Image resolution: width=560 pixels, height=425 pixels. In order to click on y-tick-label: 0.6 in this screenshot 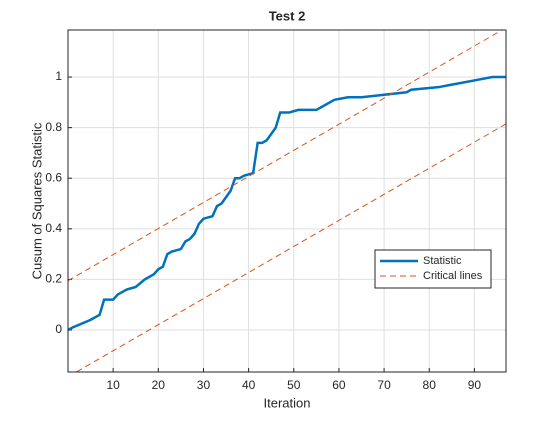, I will do `click(53, 177)`.